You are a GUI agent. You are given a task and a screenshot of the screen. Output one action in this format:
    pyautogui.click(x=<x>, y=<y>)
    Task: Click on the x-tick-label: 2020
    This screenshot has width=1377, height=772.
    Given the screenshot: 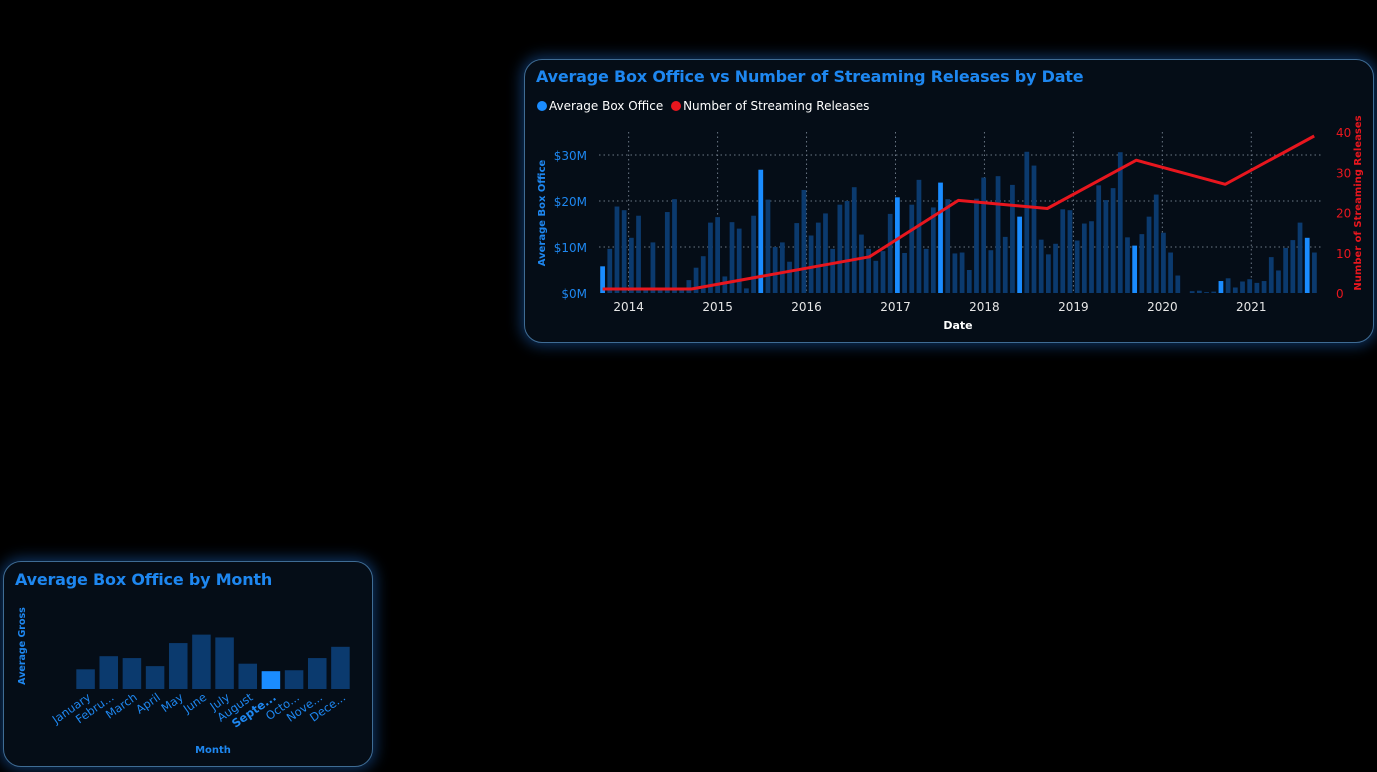 What is the action you would take?
    pyautogui.click(x=1162, y=307)
    